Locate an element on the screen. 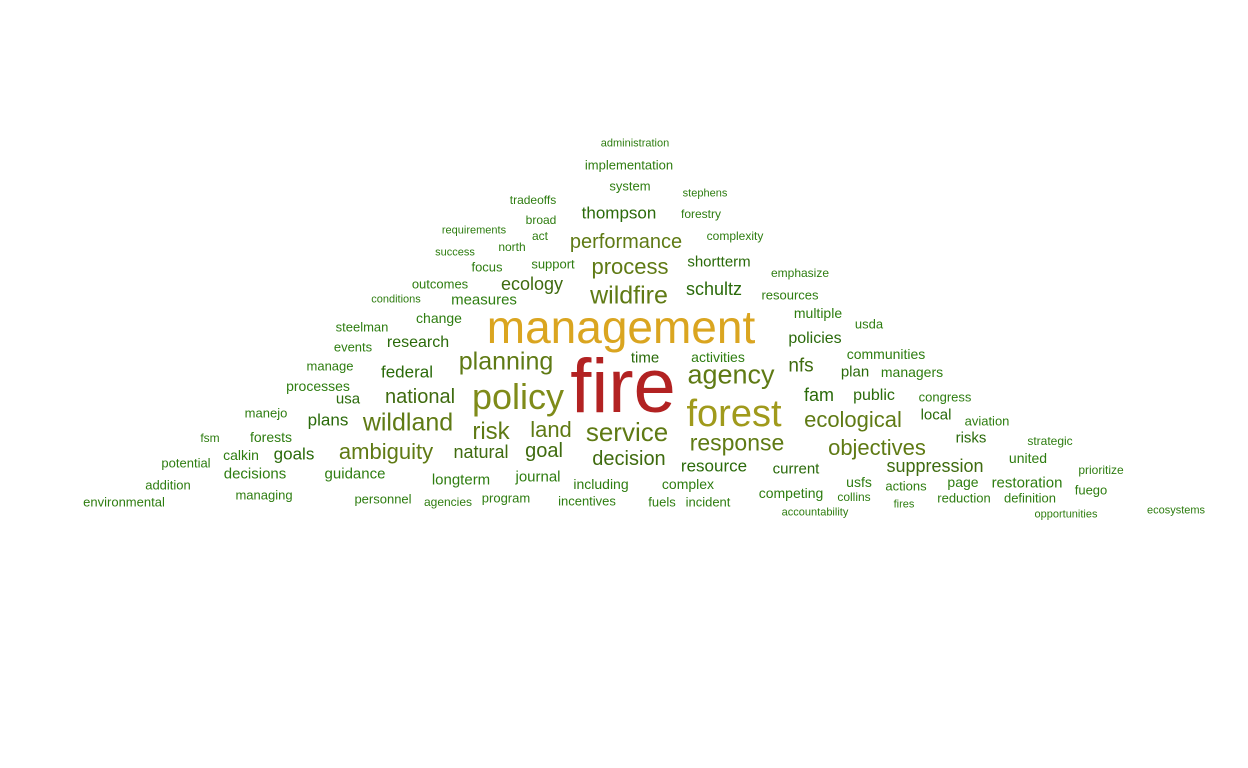 The width and height of the screenshot is (1248, 768). word: shortterm is located at coordinates (719, 262).